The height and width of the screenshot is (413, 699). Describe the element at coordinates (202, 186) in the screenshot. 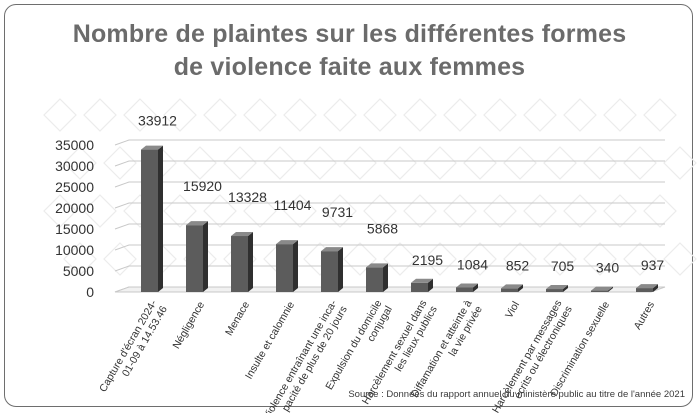

I see `data-label: 15920` at that location.